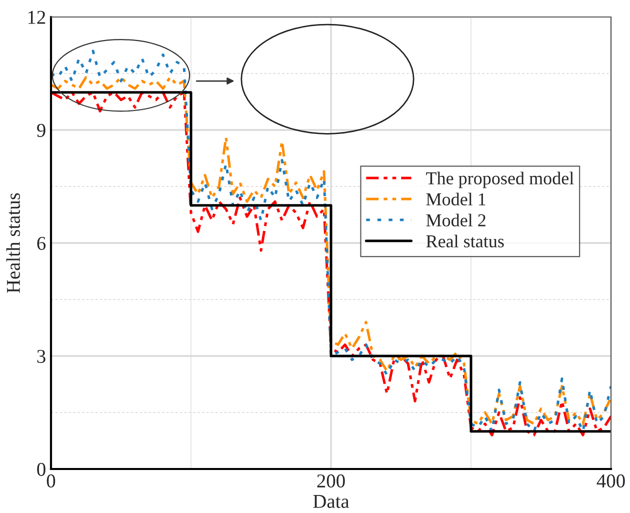 The width and height of the screenshot is (630, 513). I want to click on legend-label: Model 2, so click(456, 220).